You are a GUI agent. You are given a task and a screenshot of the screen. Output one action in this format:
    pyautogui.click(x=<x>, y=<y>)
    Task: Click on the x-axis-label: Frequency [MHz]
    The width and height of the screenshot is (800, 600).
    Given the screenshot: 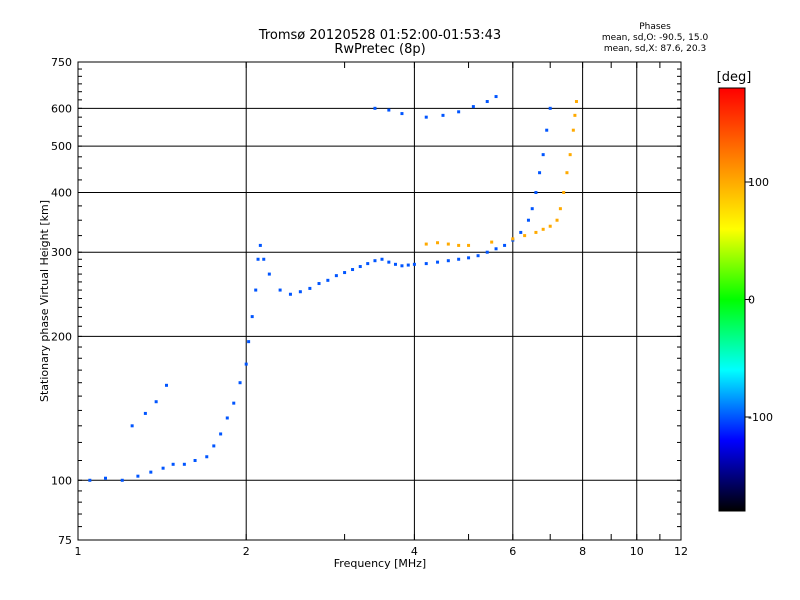 What is the action you would take?
    pyautogui.click(x=380, y=563)
    